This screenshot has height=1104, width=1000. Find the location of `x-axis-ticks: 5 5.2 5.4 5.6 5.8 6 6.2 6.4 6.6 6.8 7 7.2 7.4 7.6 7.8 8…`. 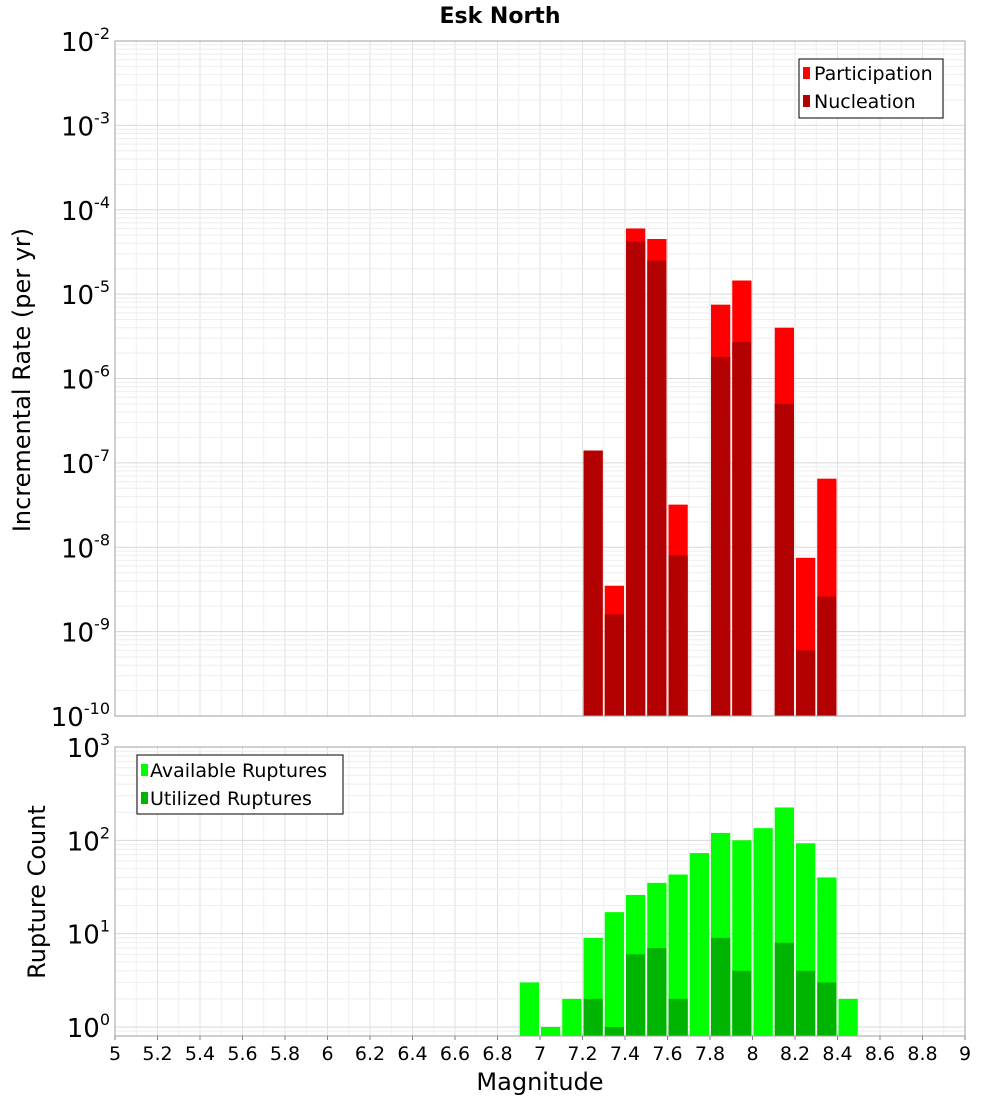

x-axis-ticks: 5 5.2 5.4 5.6 5.8 6 6.2 6.4 6.6 6.8 7 7.2 7.4 7.6 7.8 8… is located at coordinates (540, 1050).